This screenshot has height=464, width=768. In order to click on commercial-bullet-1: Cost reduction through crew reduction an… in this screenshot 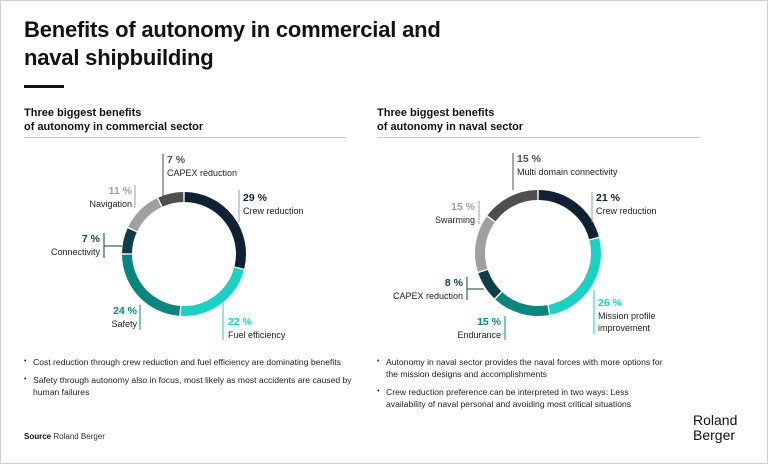, I will do `click(194, 362)`.